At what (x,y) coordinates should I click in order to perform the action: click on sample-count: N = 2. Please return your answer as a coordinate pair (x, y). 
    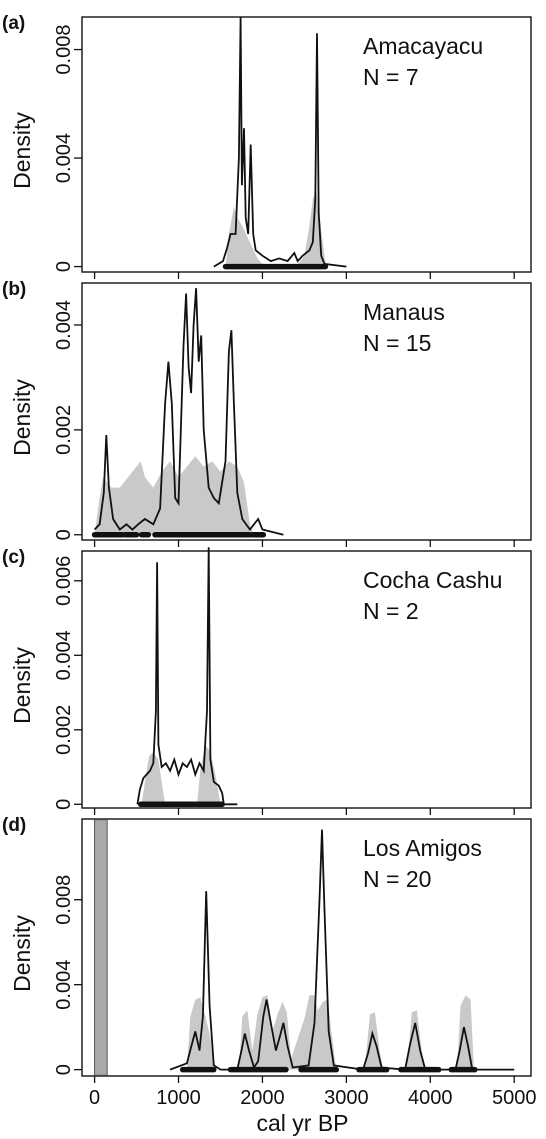
    Looking at the image, I should click on (391, 611).